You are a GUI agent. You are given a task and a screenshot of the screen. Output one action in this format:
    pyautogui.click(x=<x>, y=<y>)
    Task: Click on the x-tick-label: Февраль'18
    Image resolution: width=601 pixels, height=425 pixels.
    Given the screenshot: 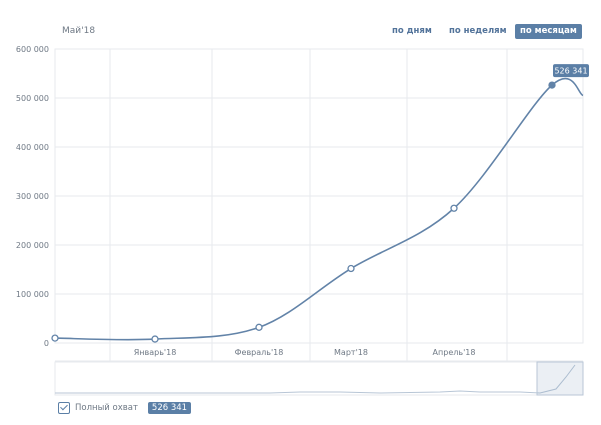 What is the action you would take?
    pyautogui.click(x=259, y=352)
    